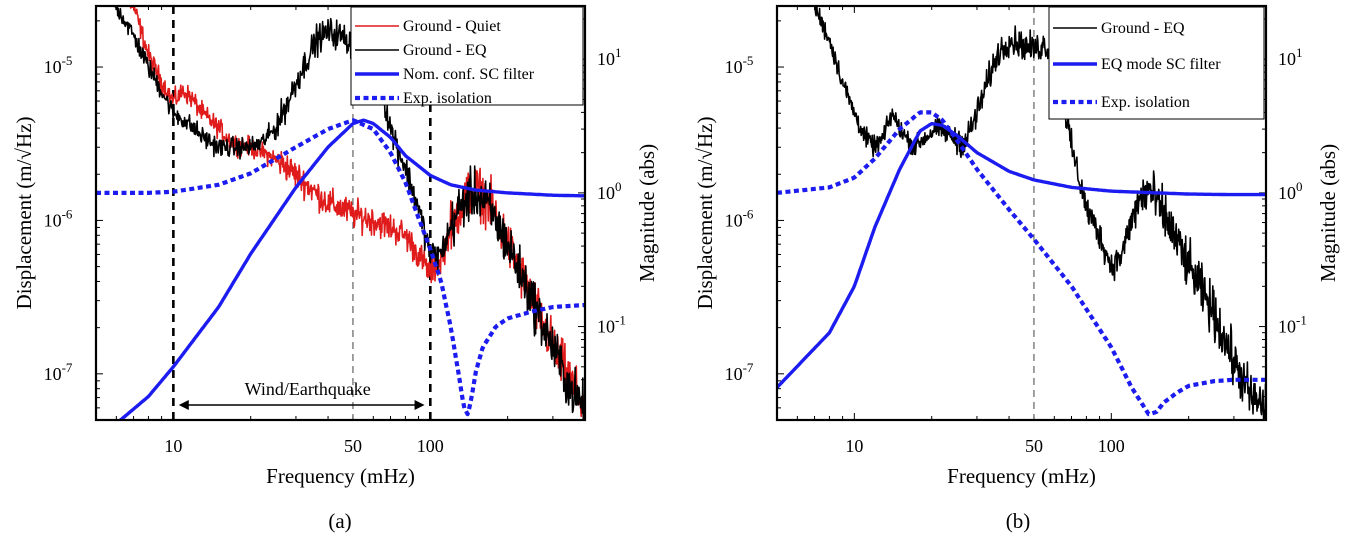 This screenshot has width=1356, height=552. I want to click on legend-box, so click(467, 56).